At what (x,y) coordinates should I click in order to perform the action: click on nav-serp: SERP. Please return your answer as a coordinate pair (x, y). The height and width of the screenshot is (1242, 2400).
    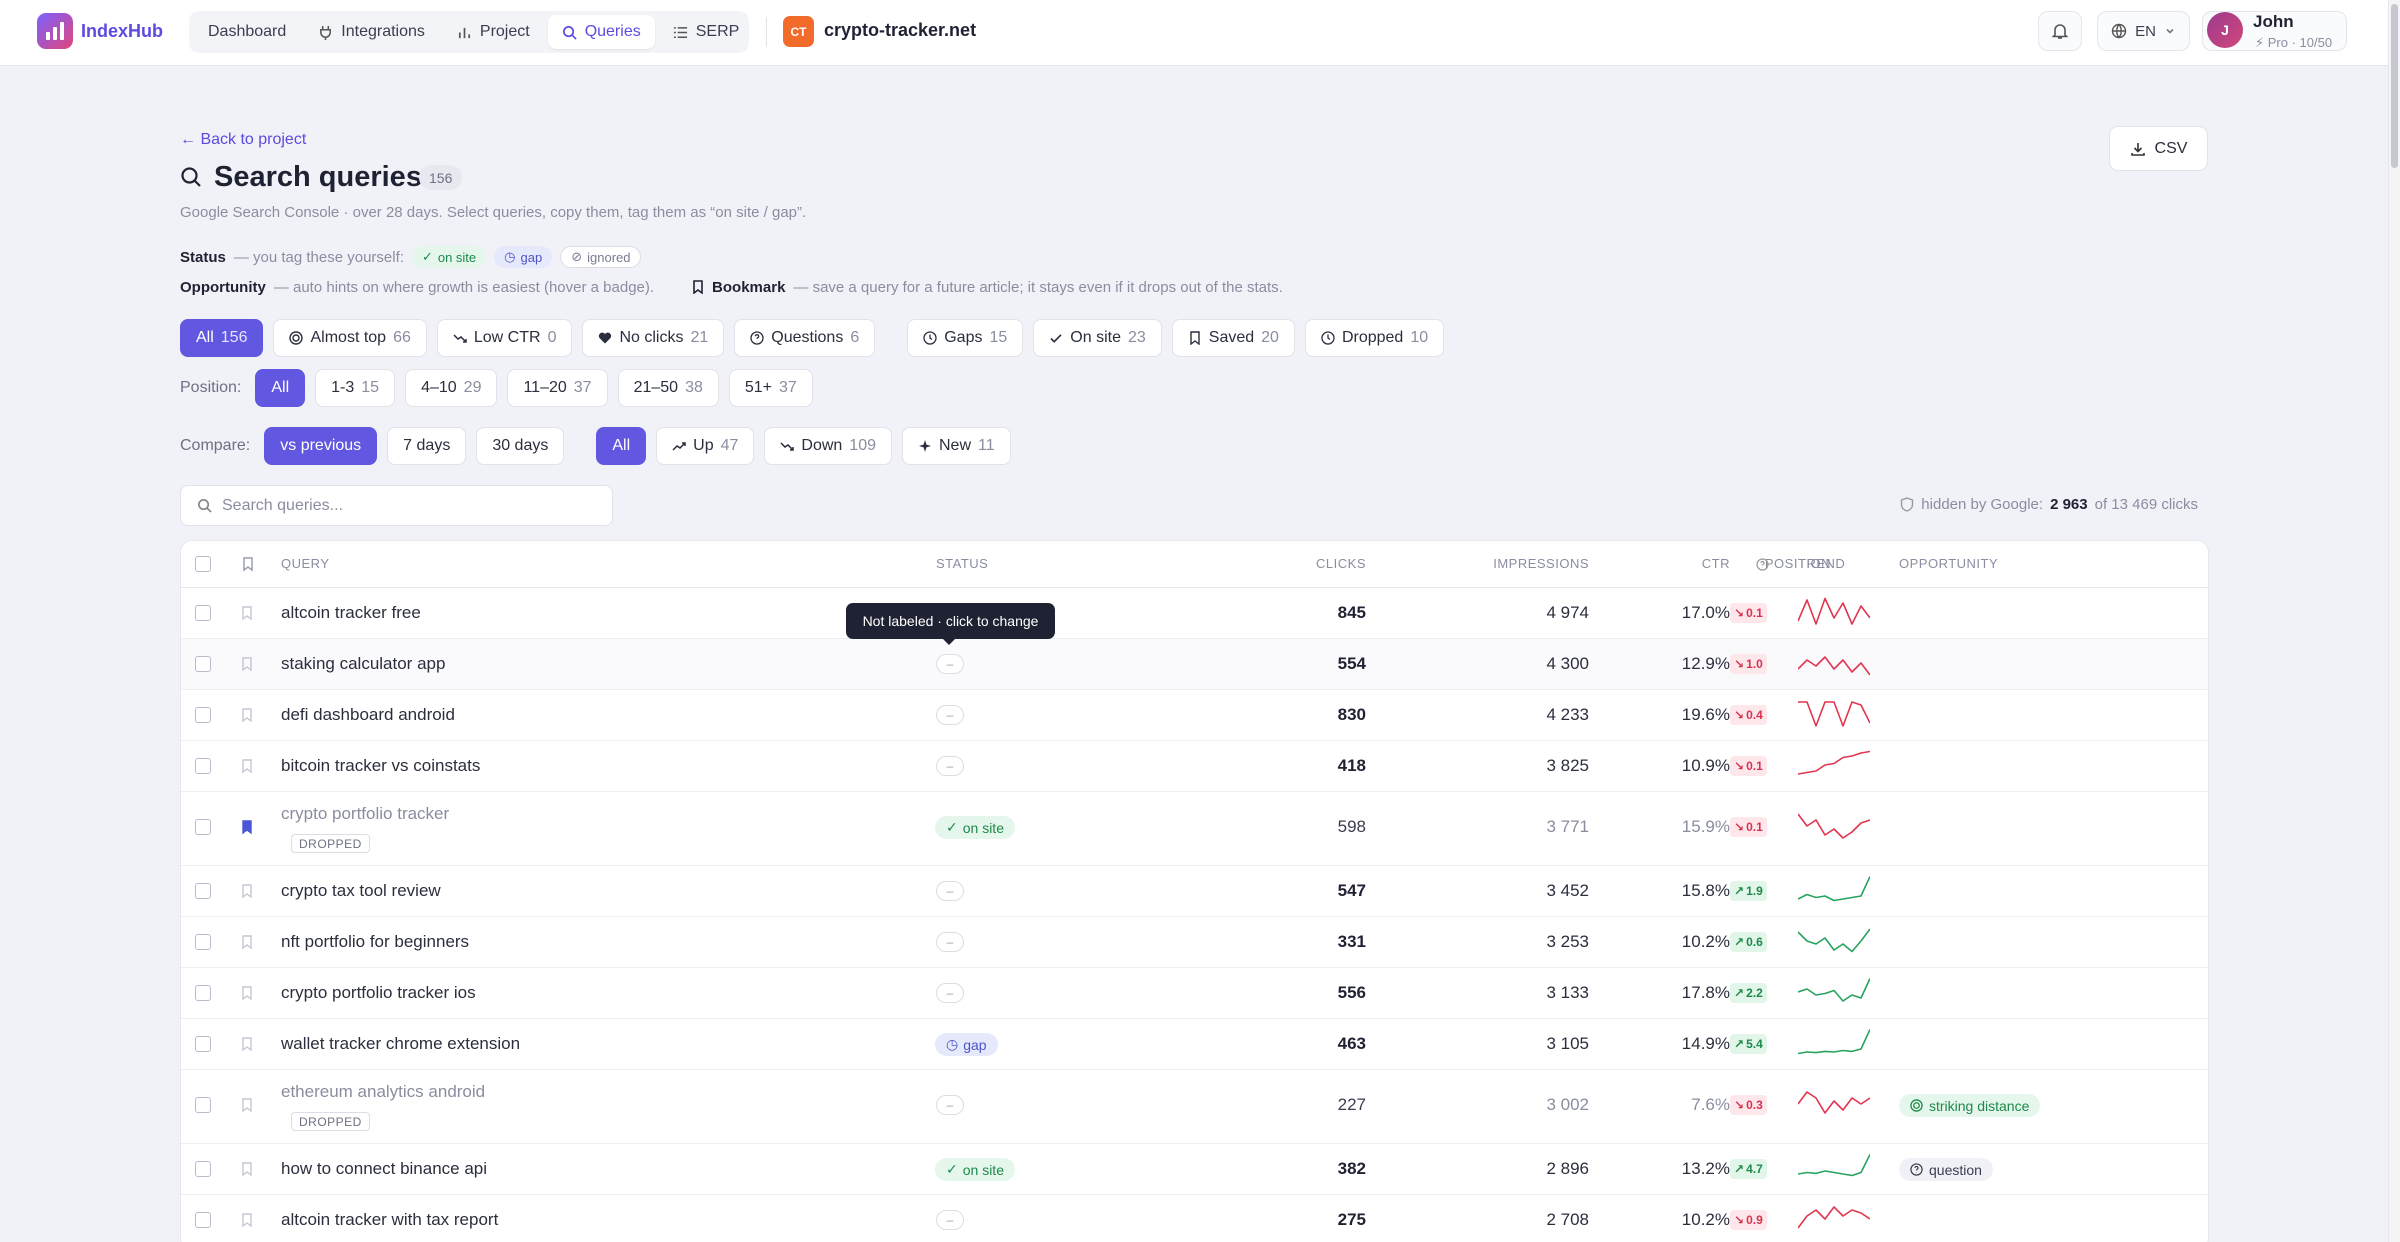
    Looking at the image, I should click on (706, 32).